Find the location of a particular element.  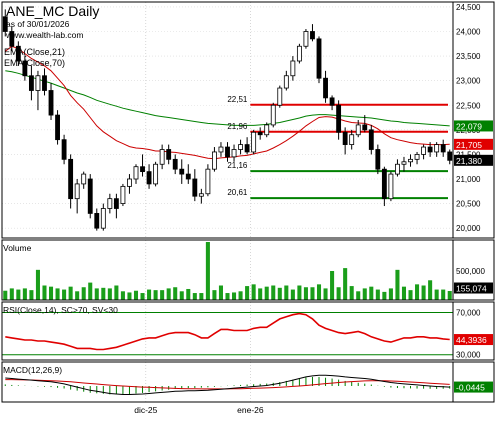

price-tick-label: 20,000 is located at coordinates (468, 228).